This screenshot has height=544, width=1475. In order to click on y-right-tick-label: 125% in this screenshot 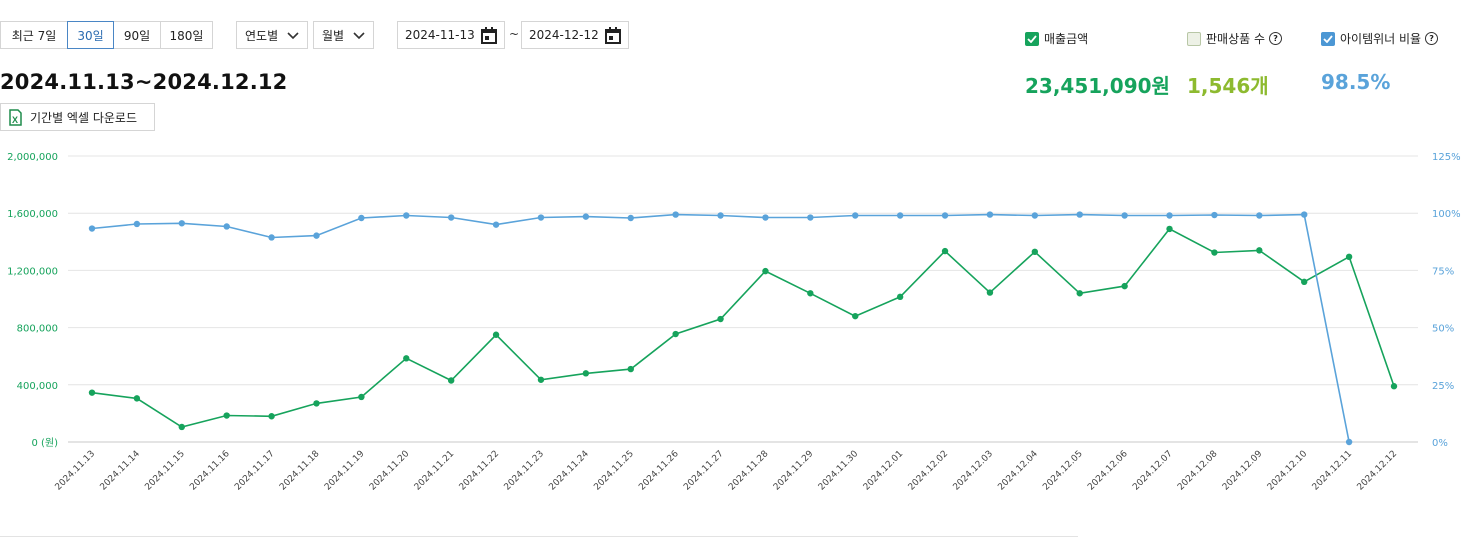, I will do `click(1446, 157)`.